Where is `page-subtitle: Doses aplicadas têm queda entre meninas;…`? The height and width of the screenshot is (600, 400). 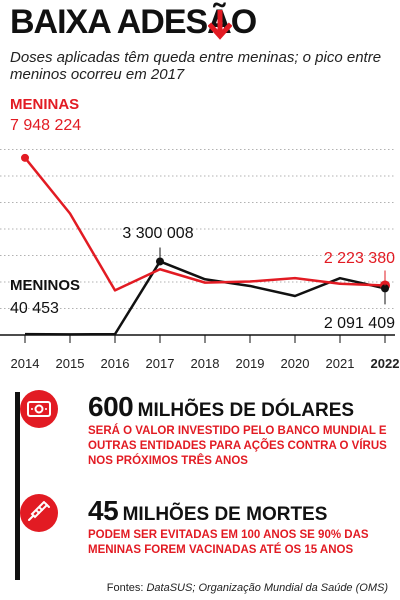
page-subtitle: Doses aplicadas têm queda entre meninas;… is located at coordinates (196, 66).